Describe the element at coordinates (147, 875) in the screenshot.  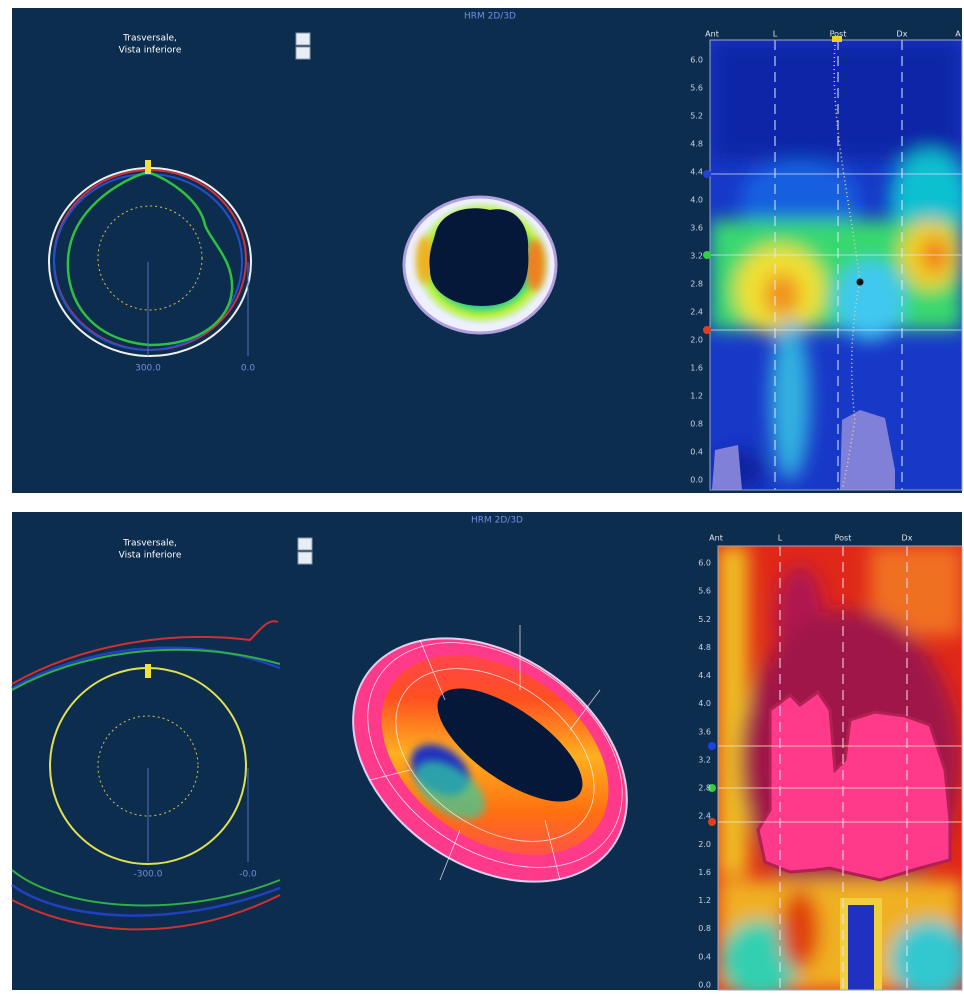
I see `scale-label: -300.0` at that location.